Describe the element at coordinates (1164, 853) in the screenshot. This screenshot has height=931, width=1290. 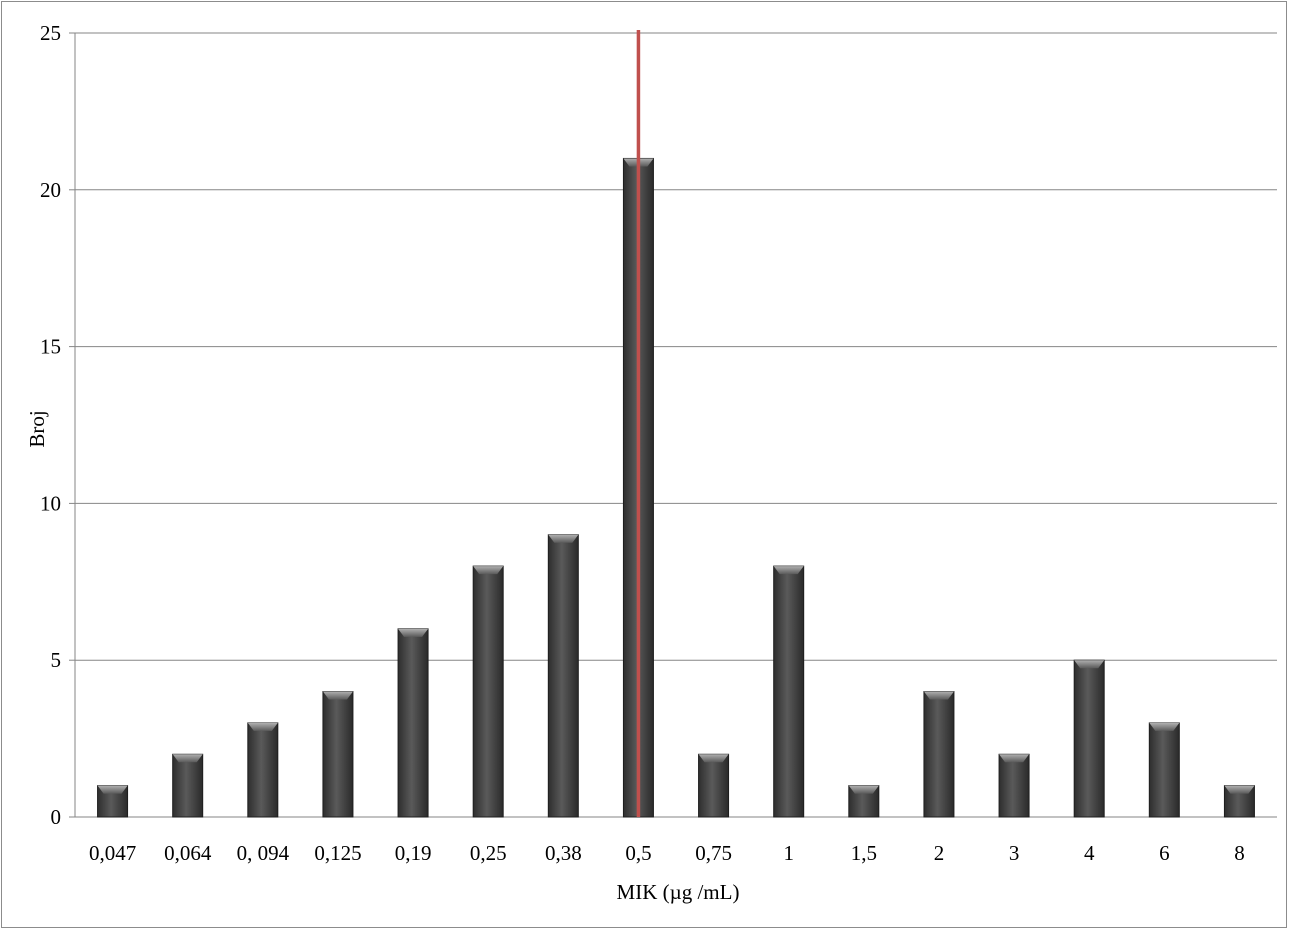
I see `x-tick-label: 6` at that location.